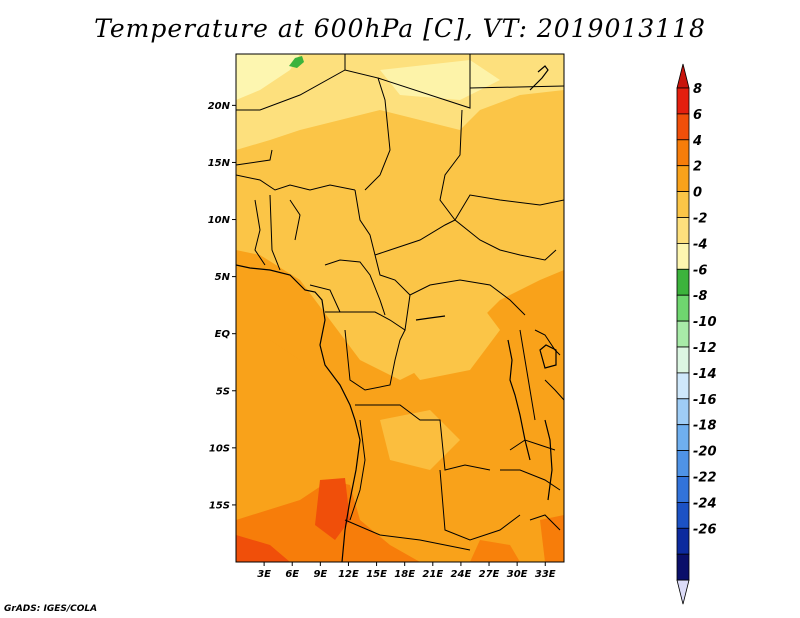 This screenshot has height=618, width=800. Describe the element at coordinates (700, 270) in the screenshot. I see `colorbar-label: -6` at that location.